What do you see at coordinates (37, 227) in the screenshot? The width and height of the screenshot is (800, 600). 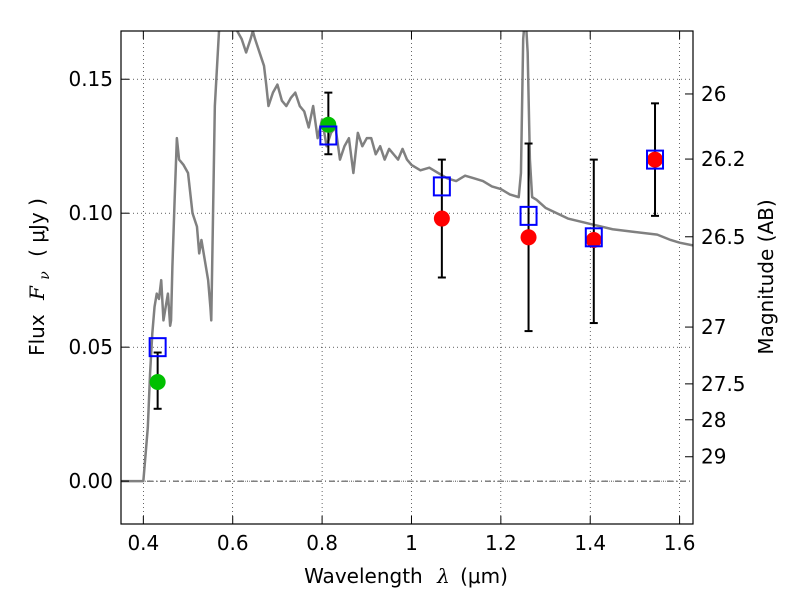 I see `y-axis-label-unit: ( μJy )` at bounding box center [37, 227].